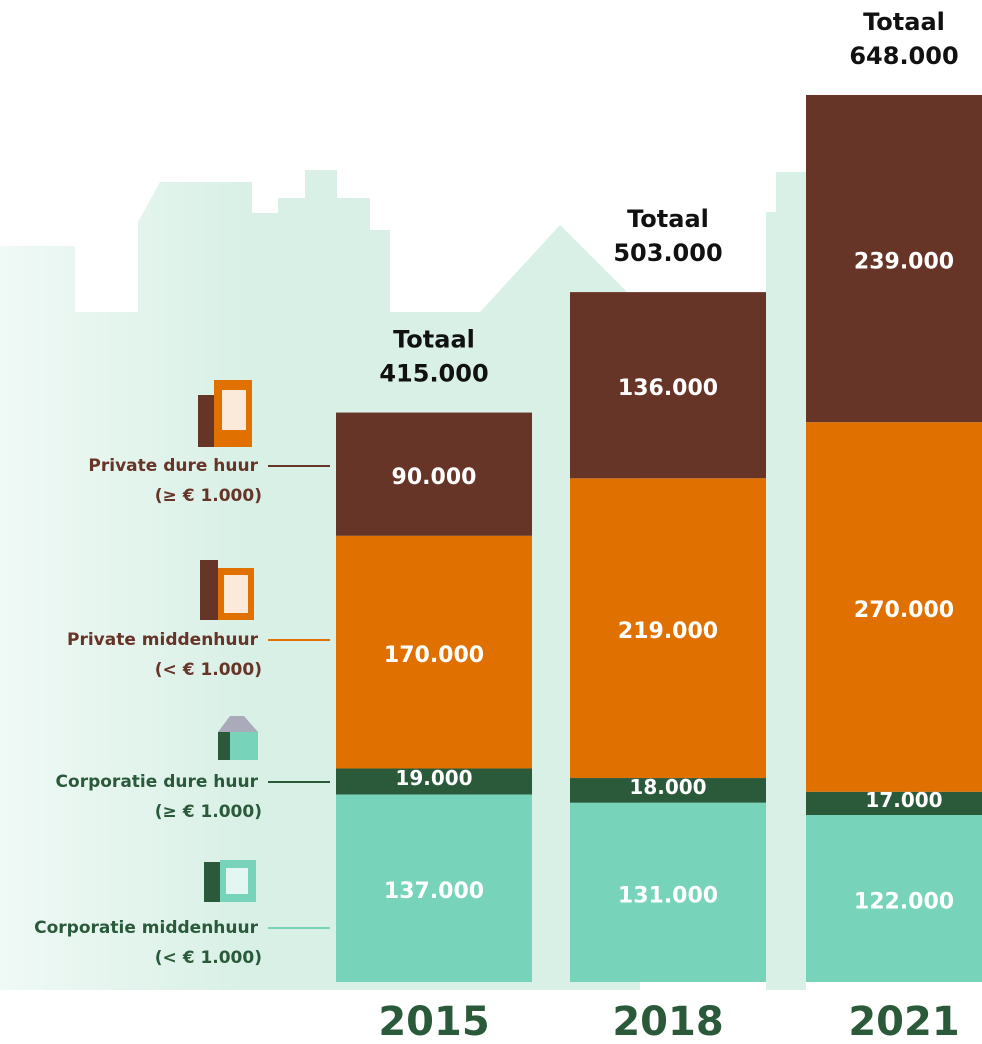 Image resolution: width=982 pixels, height=1044 pixels. What do you see at coordinates (903, 56) in the screenshot?
I see `total-label: 648.000` at bounding box center [903, 56].